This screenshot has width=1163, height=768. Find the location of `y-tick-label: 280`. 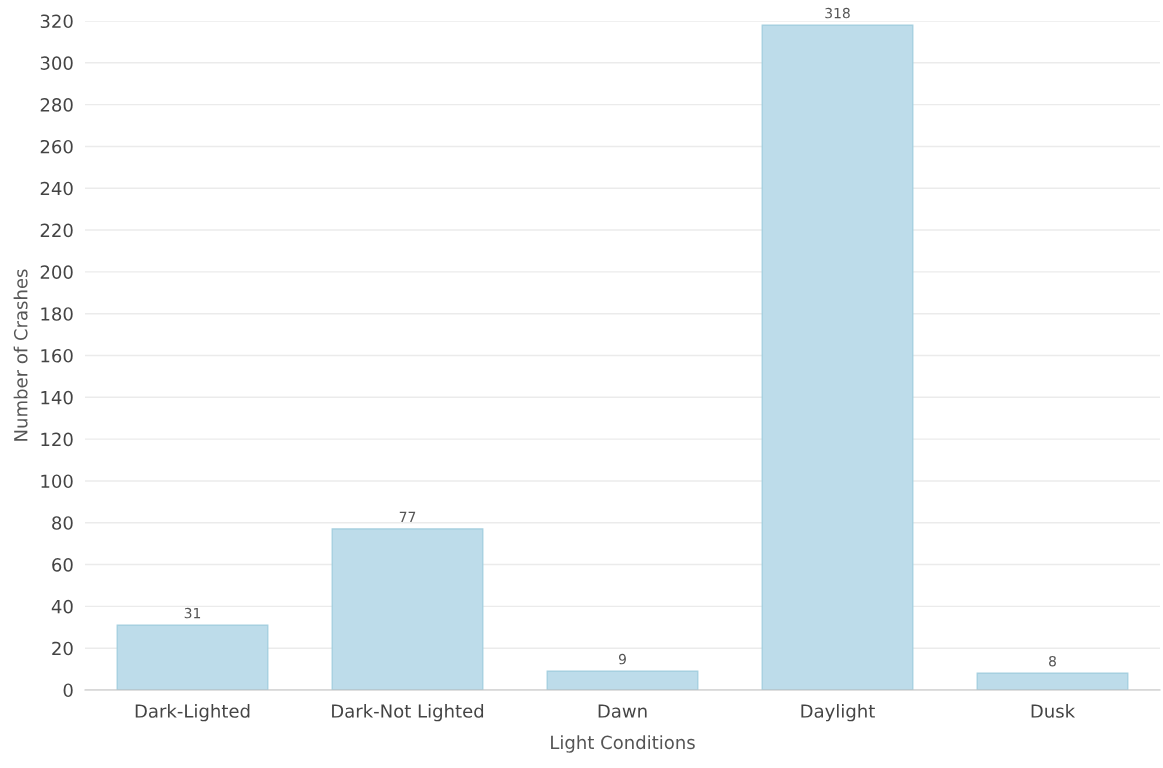

y-tick-label: 280 is located at coordinates (56, 105).